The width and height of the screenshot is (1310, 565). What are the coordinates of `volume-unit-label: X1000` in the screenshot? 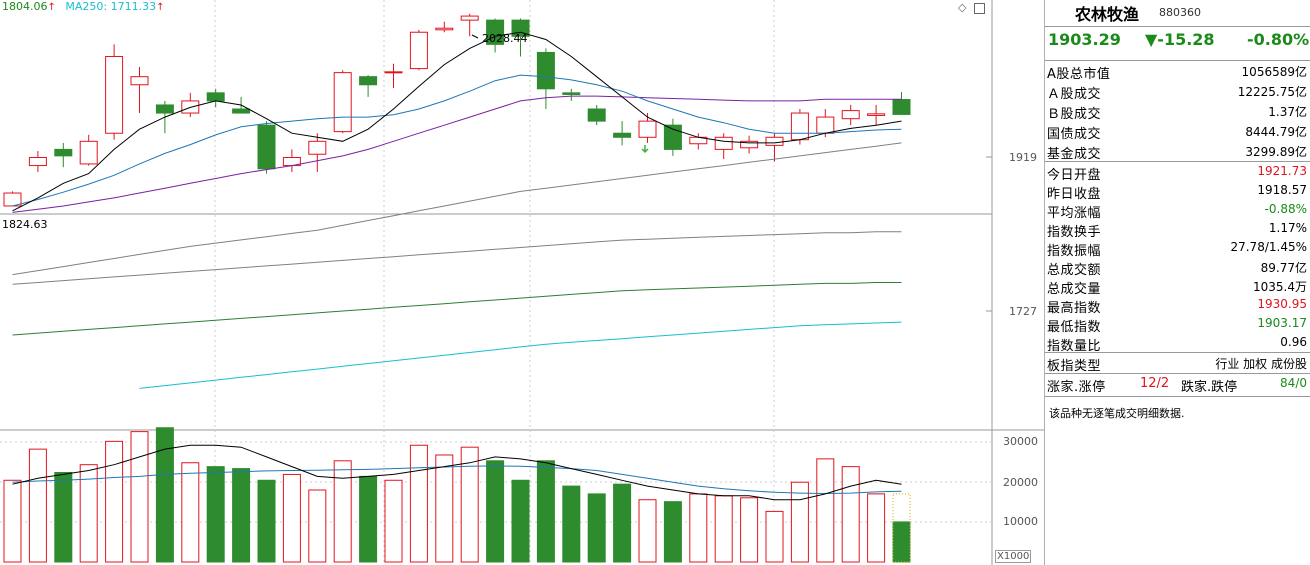 It's located at (1013, 556).